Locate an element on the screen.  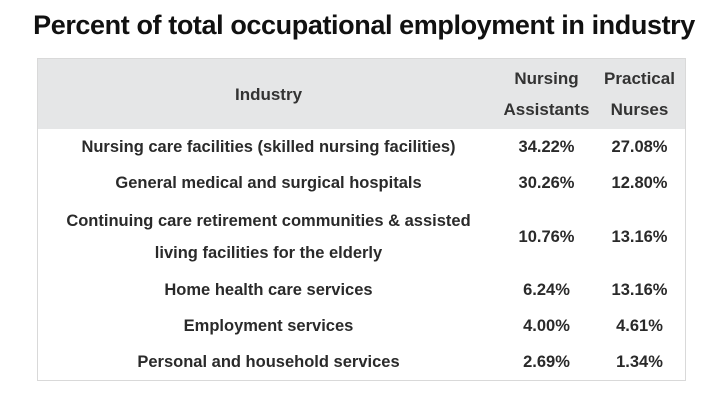
nursing-assistants-cell: 10.76% is located at coordinates (546, 236).